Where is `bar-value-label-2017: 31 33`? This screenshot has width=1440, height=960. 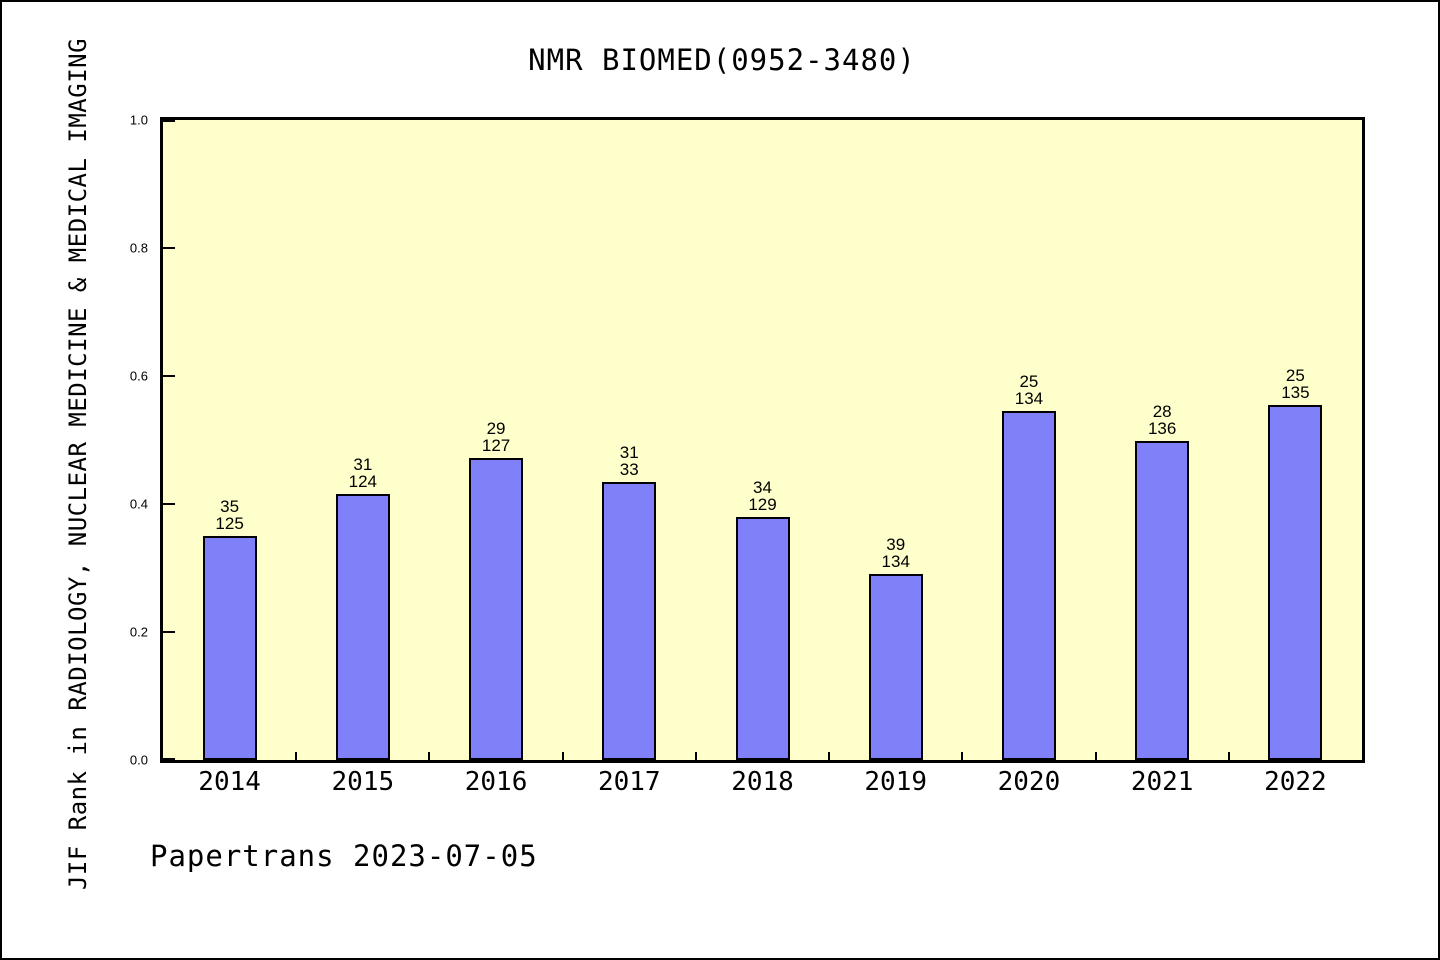
bar-value-label-2017: 31 33 is located at coordinates (629, 461).